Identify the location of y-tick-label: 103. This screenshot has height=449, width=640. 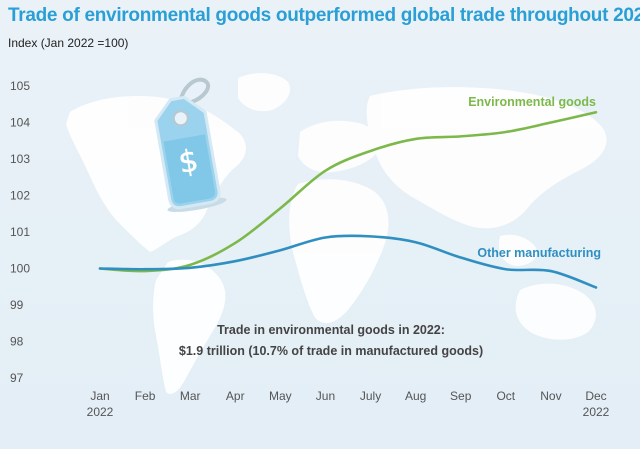
(20, 159).